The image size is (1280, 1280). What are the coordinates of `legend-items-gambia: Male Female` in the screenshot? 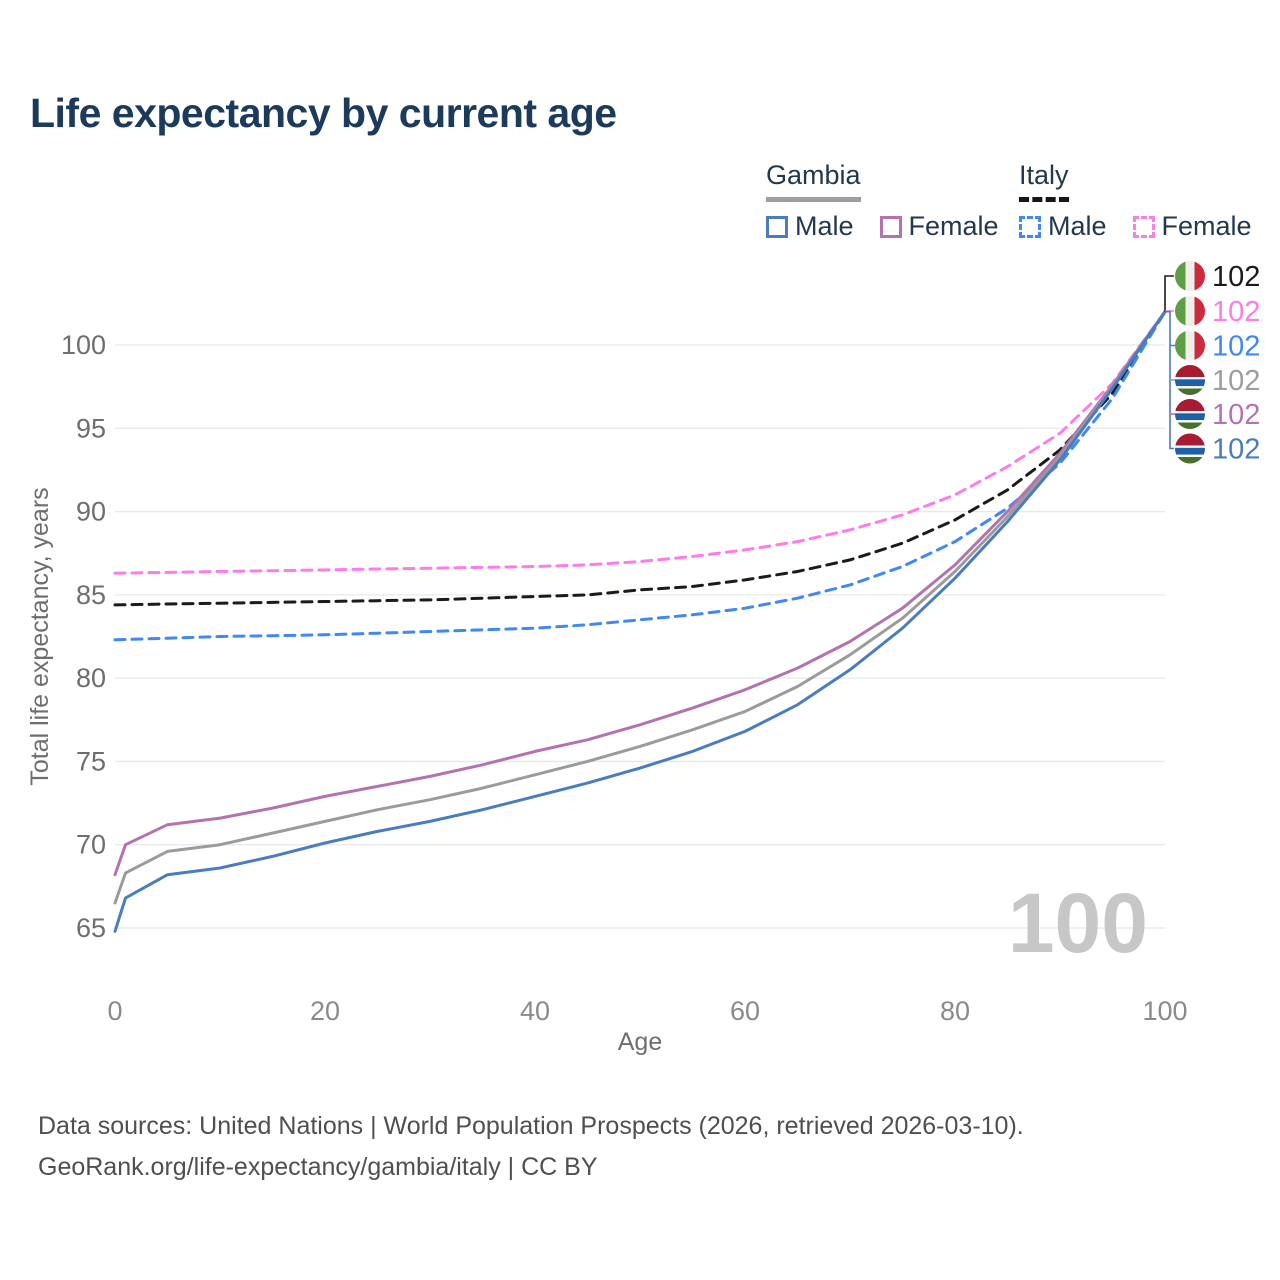 It's located at (895, 226).